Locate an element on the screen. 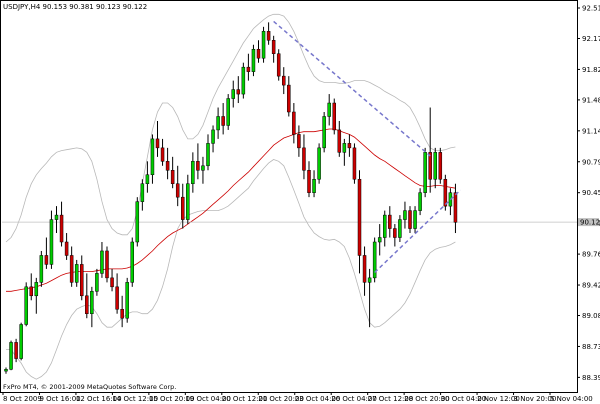 Image resolution: width=600 pixels, height=404 pixels. time-tick-label: 8 Oct 2009 is located at coordinates (22, 399).